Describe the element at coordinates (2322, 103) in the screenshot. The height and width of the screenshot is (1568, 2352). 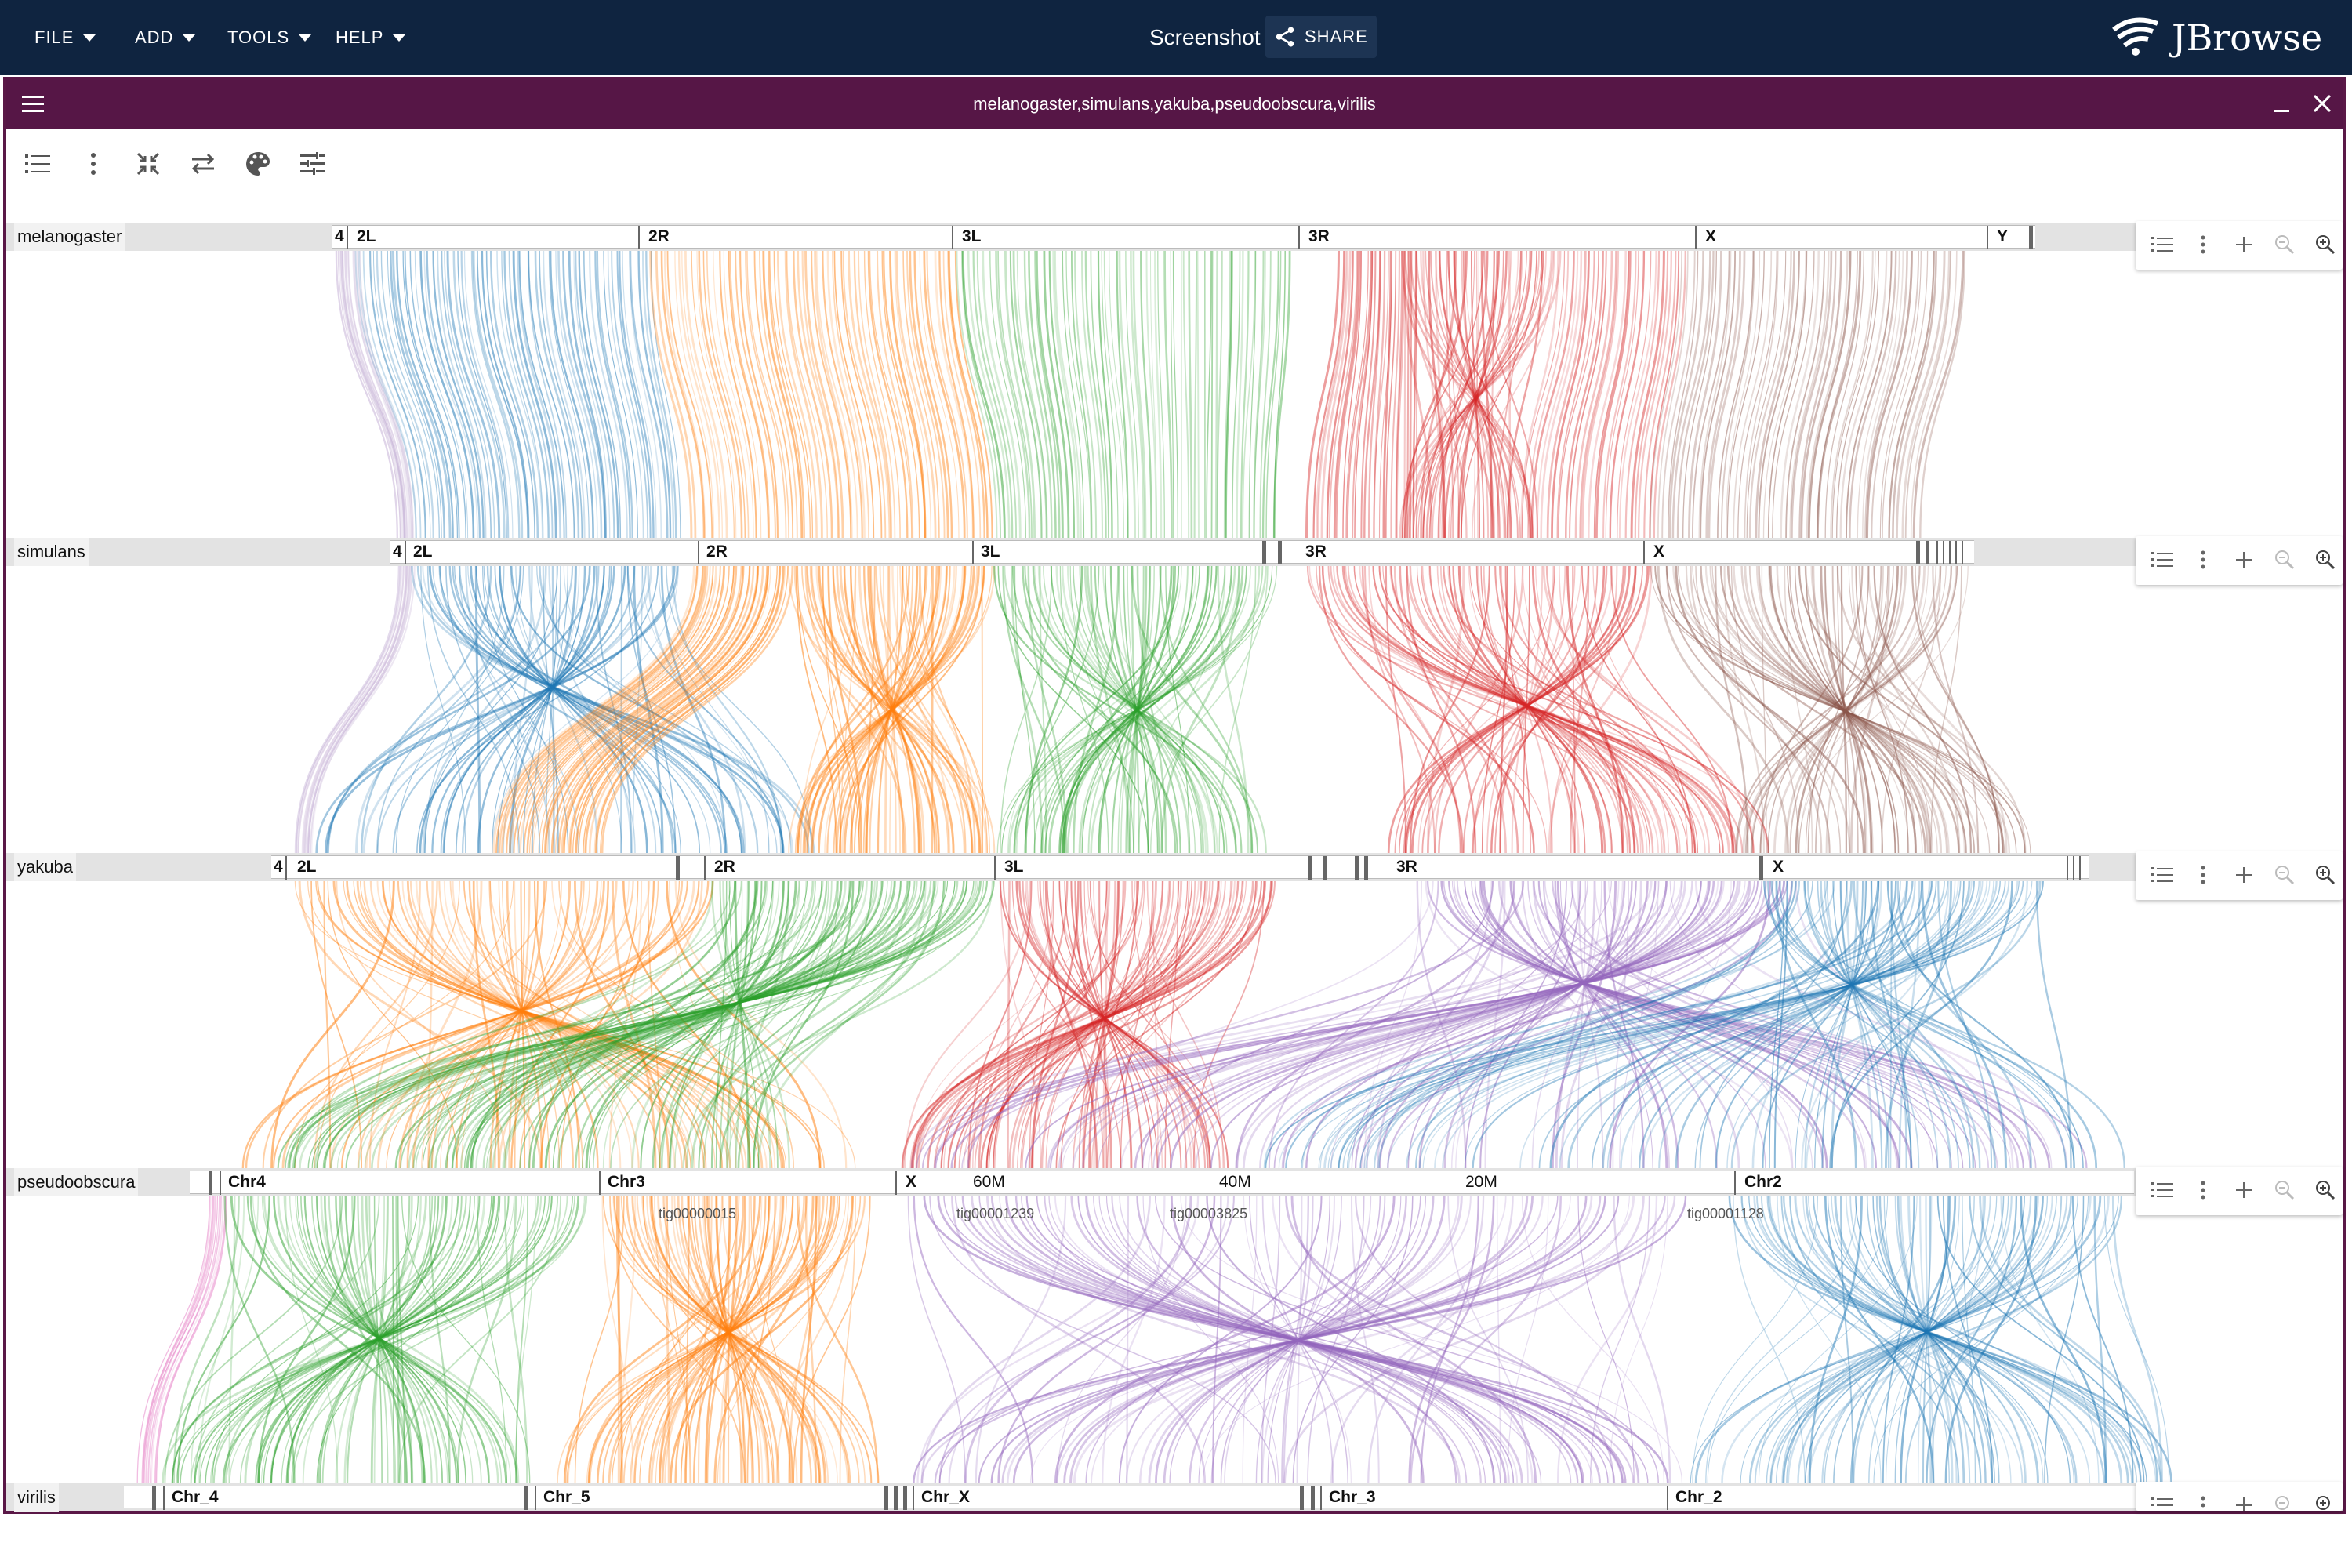
I see `close-icon` at that location.